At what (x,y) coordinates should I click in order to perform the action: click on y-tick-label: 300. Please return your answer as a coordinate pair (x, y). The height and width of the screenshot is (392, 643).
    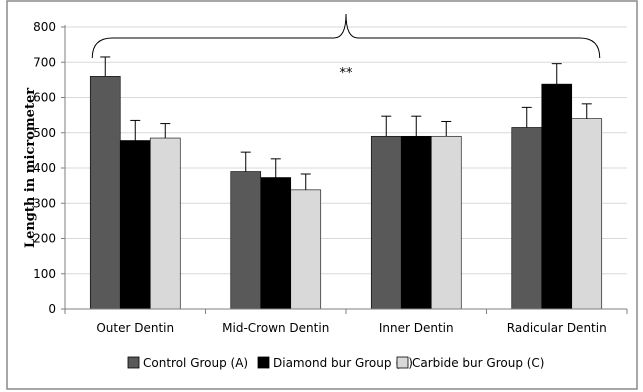
    Looking at the image, I should click on (44, 203).